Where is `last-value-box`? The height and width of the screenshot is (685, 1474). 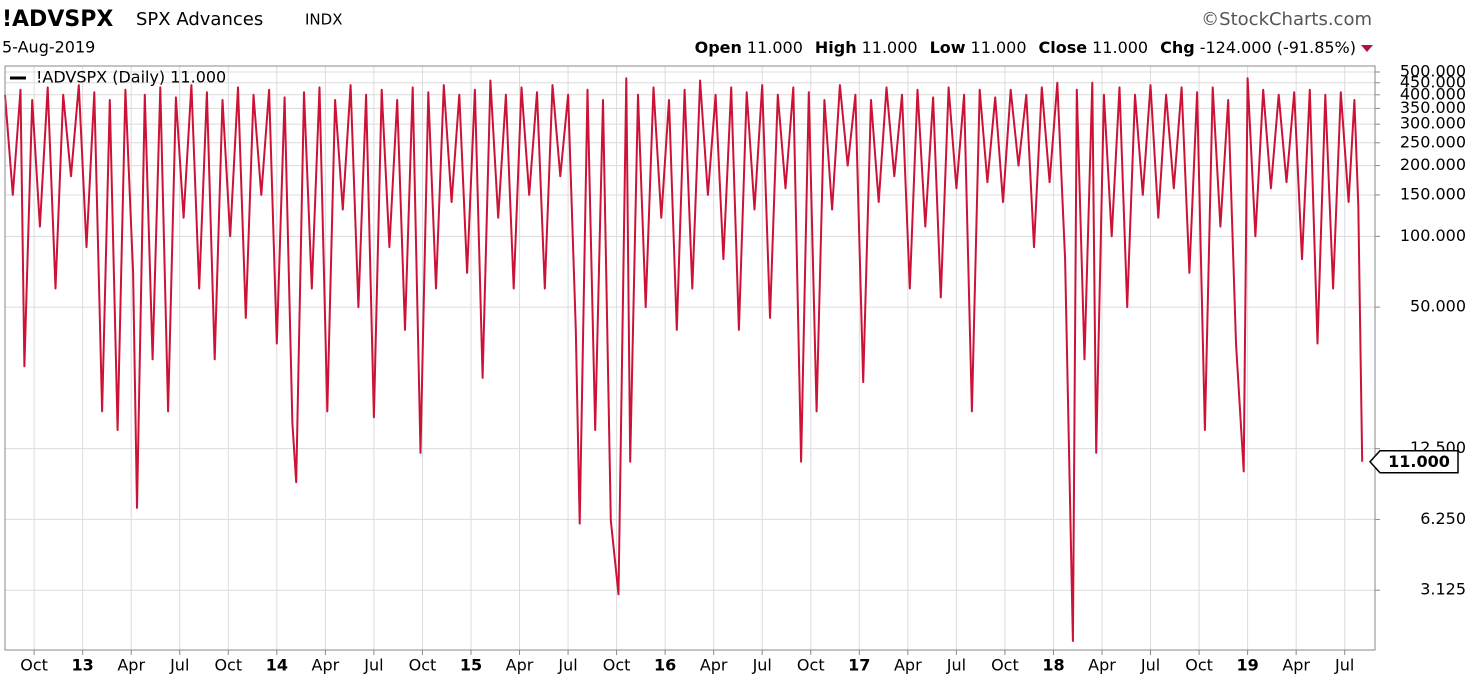 last-value-box is located at coordinates (1413, 461).